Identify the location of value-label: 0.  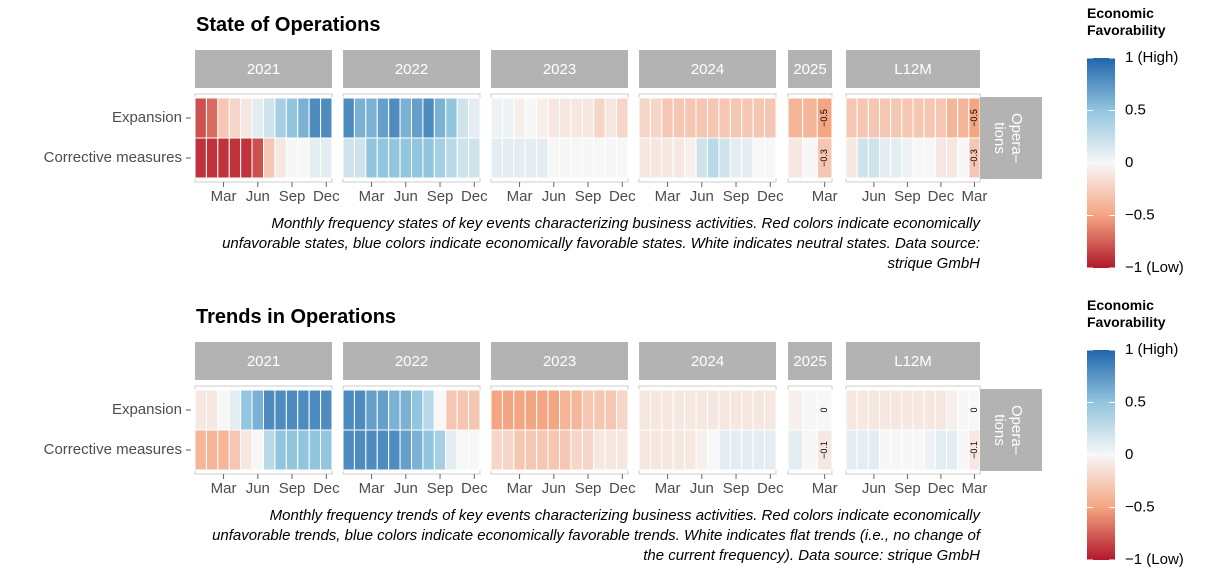
(974, 409).